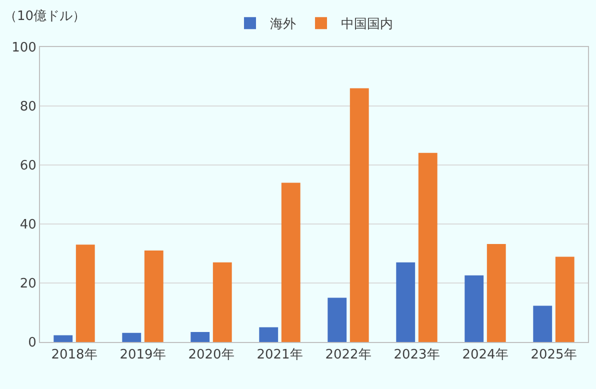 The image size is (596, 389). I want to click on x-tick-label: 2022年, so click(348, 355).